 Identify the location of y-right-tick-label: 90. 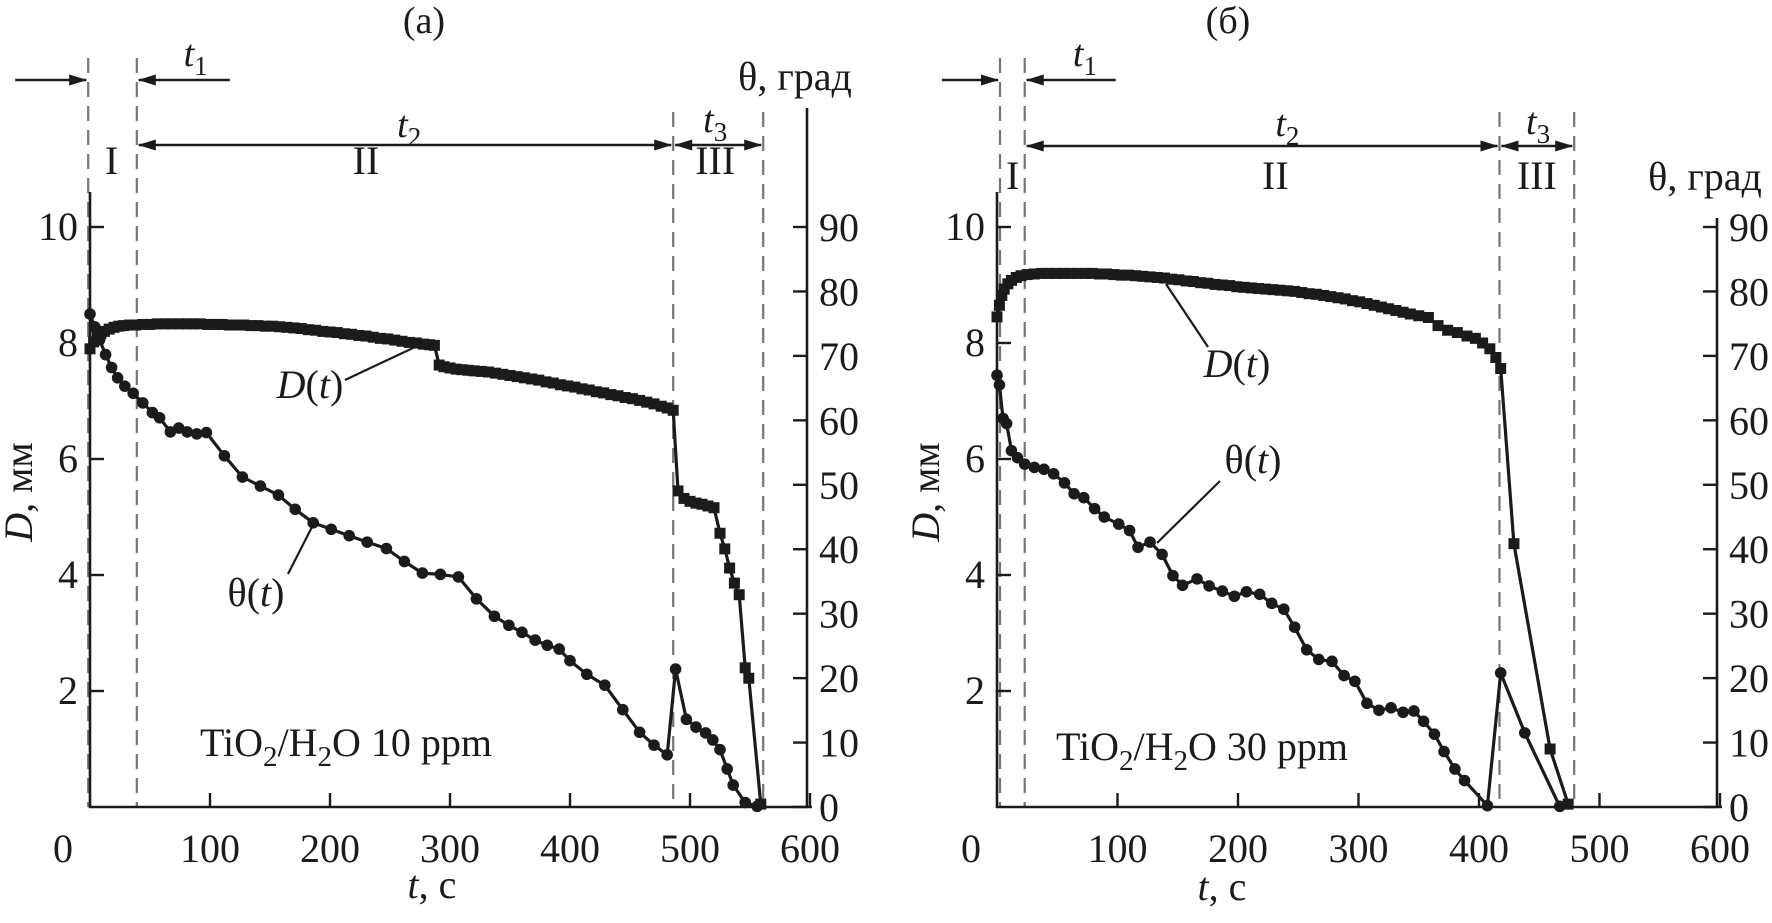
(839, 227).